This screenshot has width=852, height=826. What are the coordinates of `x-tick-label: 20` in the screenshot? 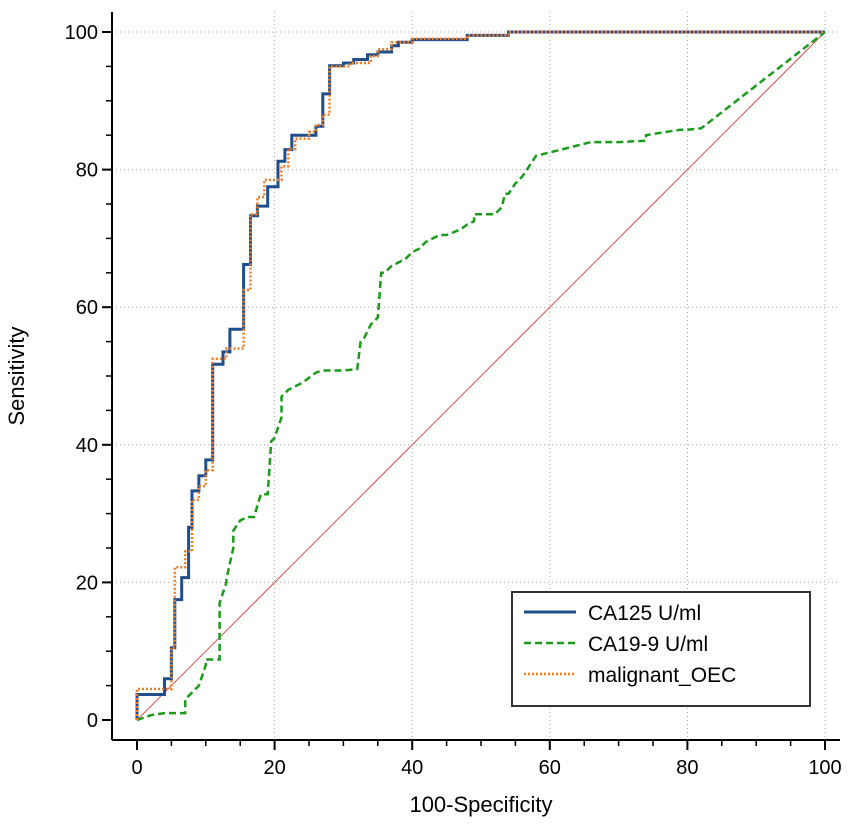 It's located at (274, 768).